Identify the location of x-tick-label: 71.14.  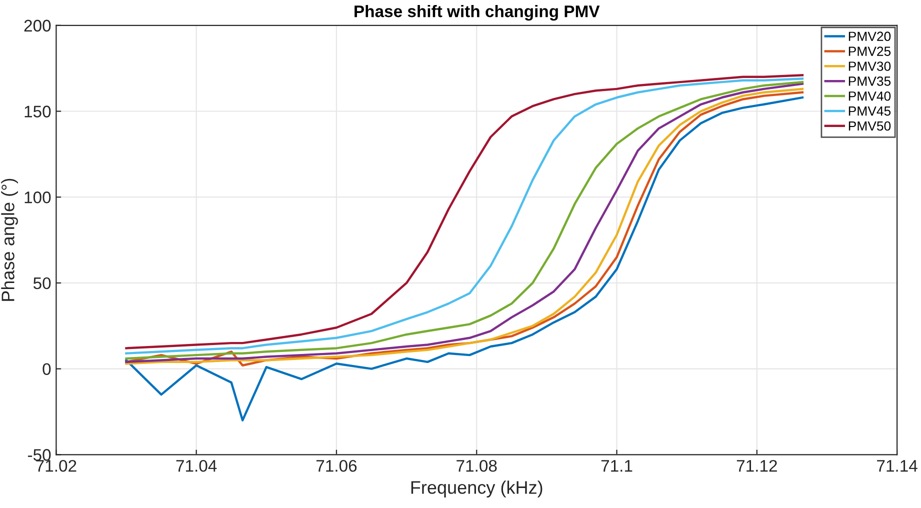
(897, 466).